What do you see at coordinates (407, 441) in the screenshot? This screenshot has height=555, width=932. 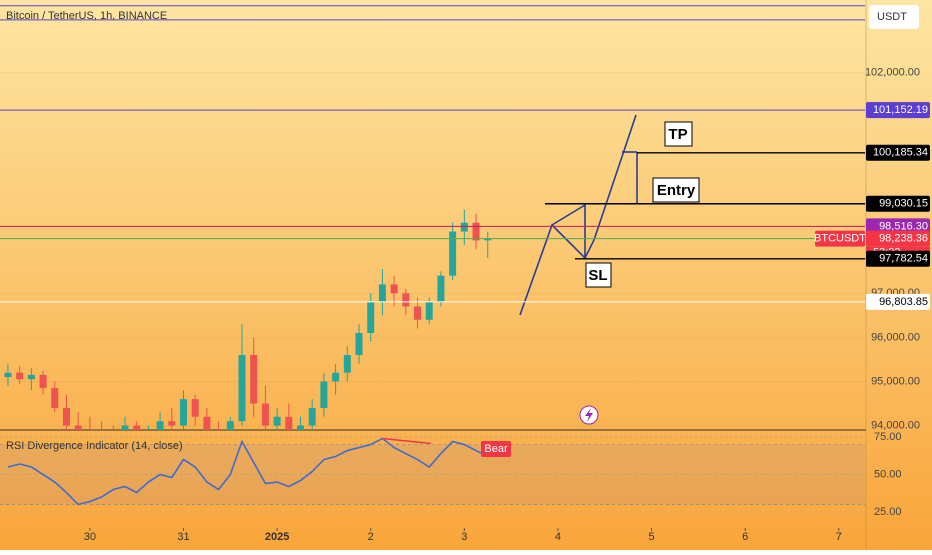 I see `divergence-line` at bounding box center [407, 441].